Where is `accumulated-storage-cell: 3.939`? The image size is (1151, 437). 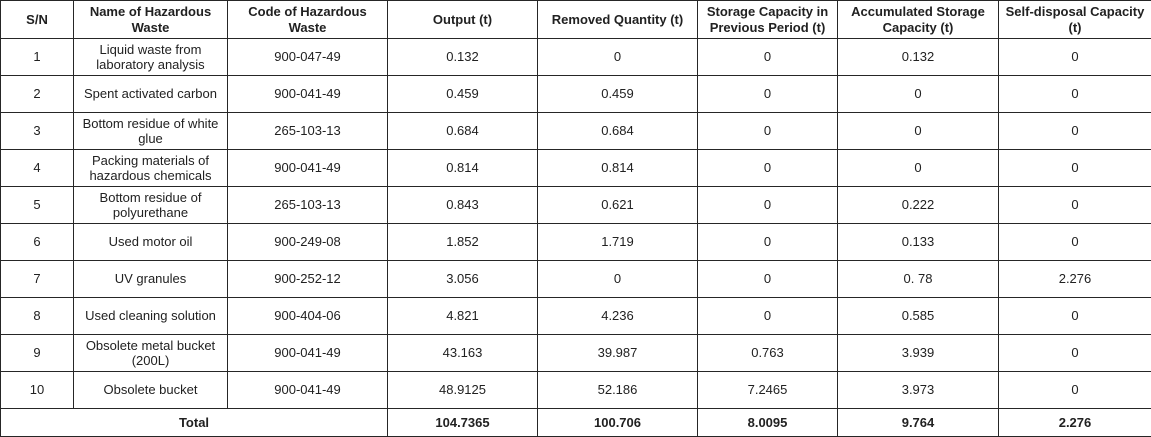
accumulated-storage-cell: 3.939 is located at coordinates (918, 353).